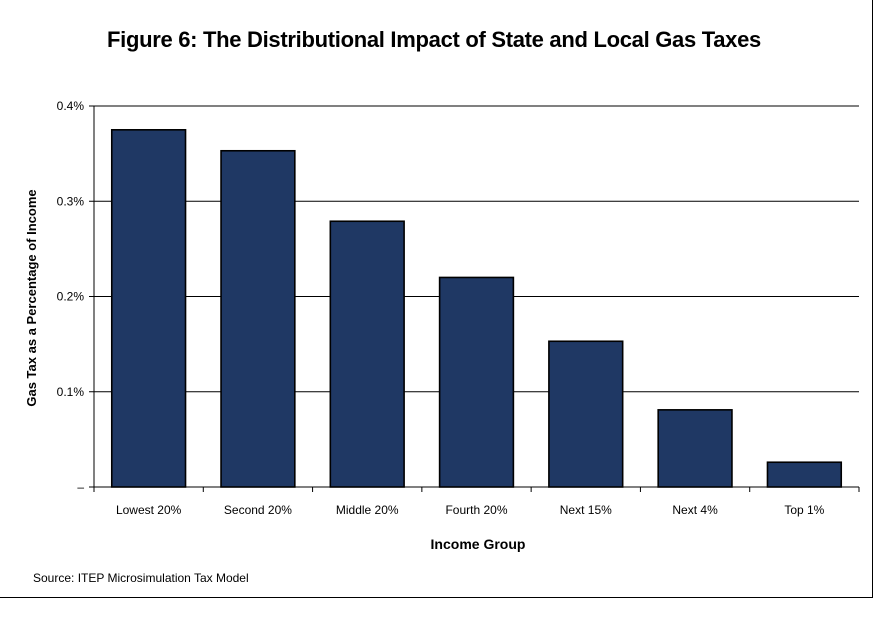 The image size is (876, 617). I want to click on x-tick-label: Lowest 20%, so click(149, 510).